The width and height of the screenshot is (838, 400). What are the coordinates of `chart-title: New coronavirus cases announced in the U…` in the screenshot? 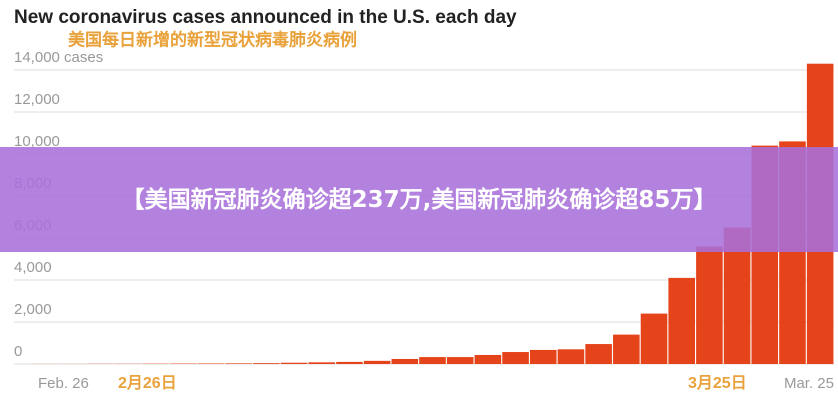 It's located at (265, 17).